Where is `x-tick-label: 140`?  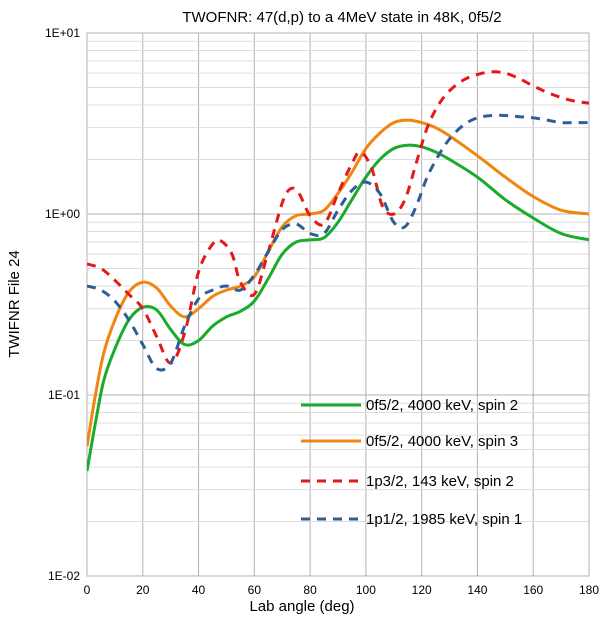 x-tick-label: 140 is located at coordinates (477, 590).